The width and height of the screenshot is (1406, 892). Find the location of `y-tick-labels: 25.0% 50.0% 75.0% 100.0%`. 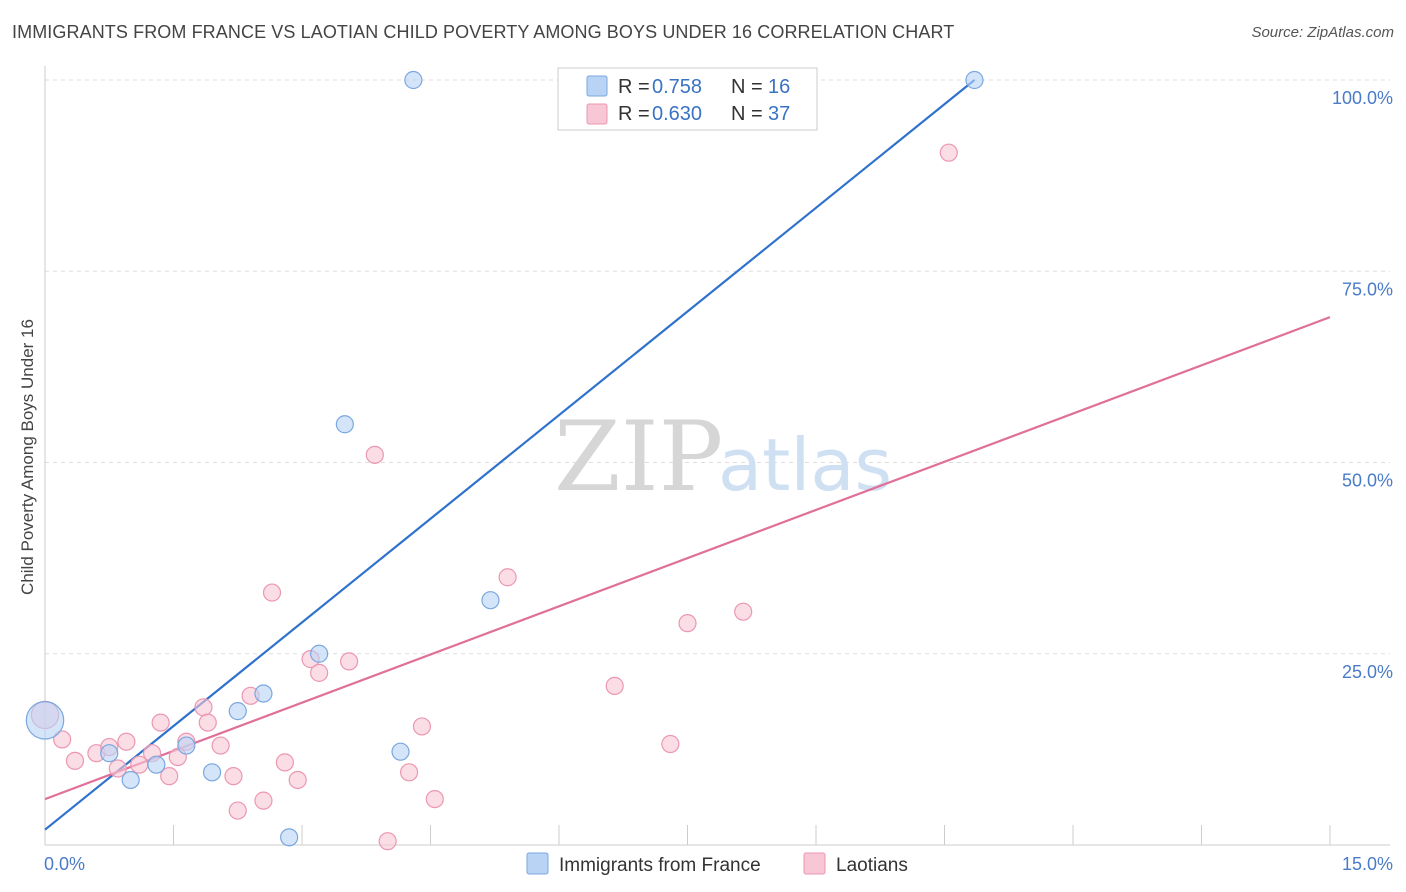

y-tick-labels: 25.0% 50.0% 75.0% 100.0% is located at coordinates (1362, 385).